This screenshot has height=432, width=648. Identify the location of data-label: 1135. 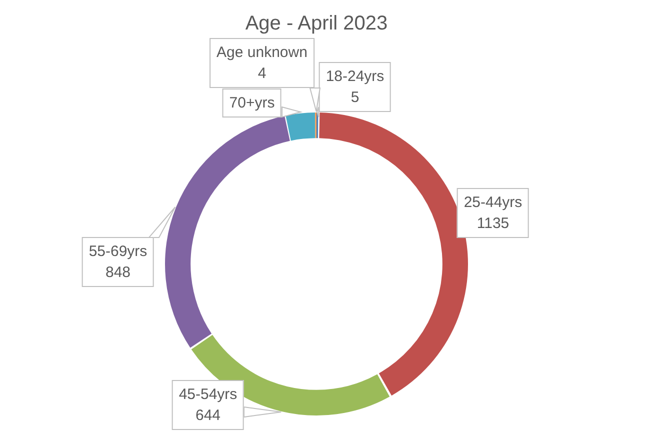
(493, 223).